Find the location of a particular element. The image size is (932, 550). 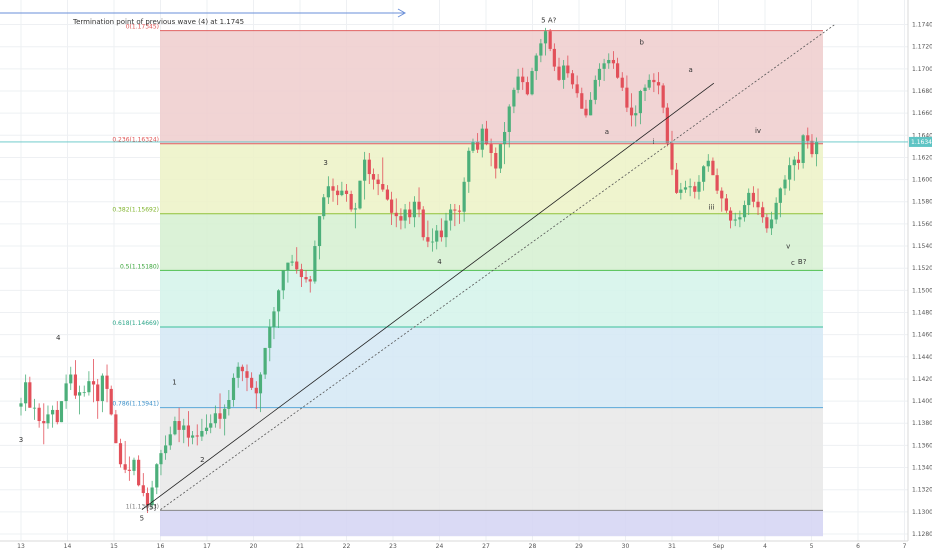

wave-label: 5 A? is located at coordinates (548, 20).